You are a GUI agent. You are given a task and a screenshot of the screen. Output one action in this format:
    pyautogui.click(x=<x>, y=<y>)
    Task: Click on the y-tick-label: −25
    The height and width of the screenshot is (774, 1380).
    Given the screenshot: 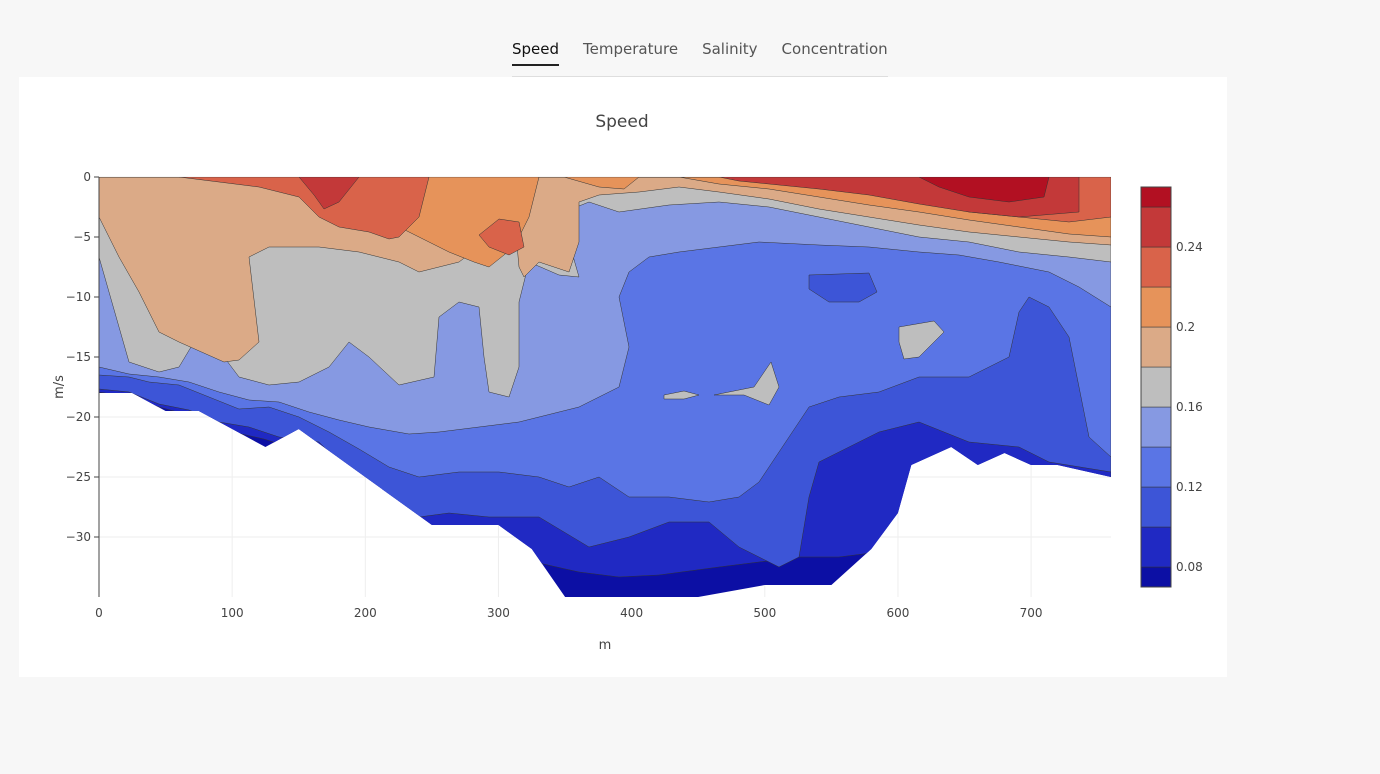 What is the action you would take?
    pyautogui.click(x=78, y=477)
    